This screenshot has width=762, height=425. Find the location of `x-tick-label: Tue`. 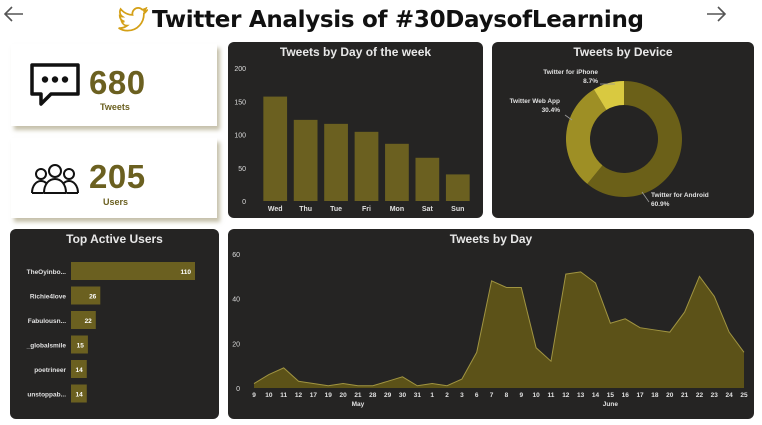

x-tick-label: Tue is located at coordinates (336, 209).